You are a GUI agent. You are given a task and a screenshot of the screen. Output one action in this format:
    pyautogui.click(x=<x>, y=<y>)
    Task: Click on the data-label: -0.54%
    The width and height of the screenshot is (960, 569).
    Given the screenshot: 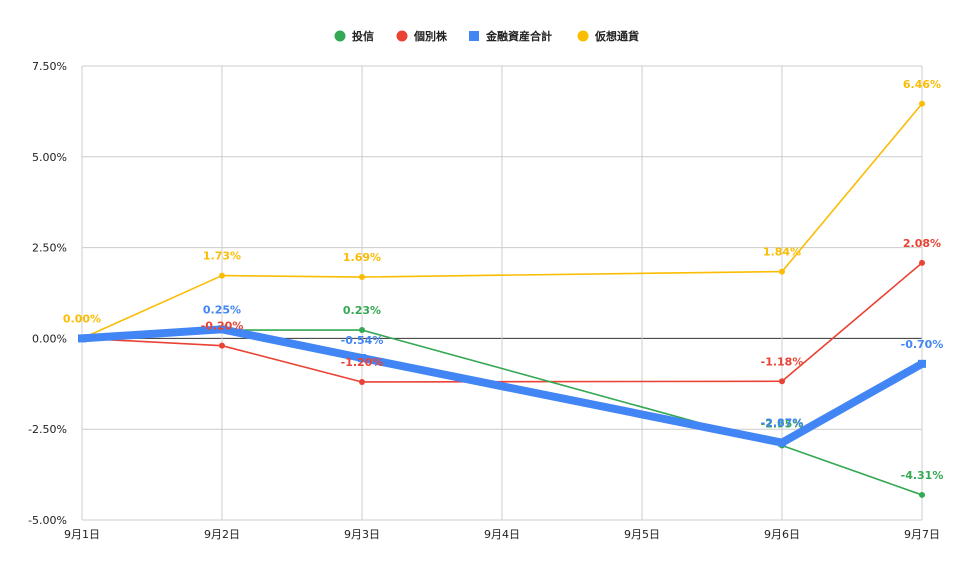 What is the action you would take?
    pyautogui.click(x=362, y=340)
    